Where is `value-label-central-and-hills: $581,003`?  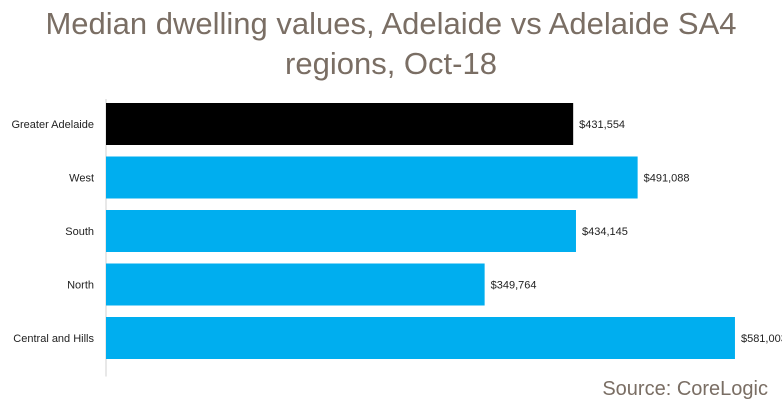
value-label-central-and-hills: $581,003 is located at coordinates (761, 339).